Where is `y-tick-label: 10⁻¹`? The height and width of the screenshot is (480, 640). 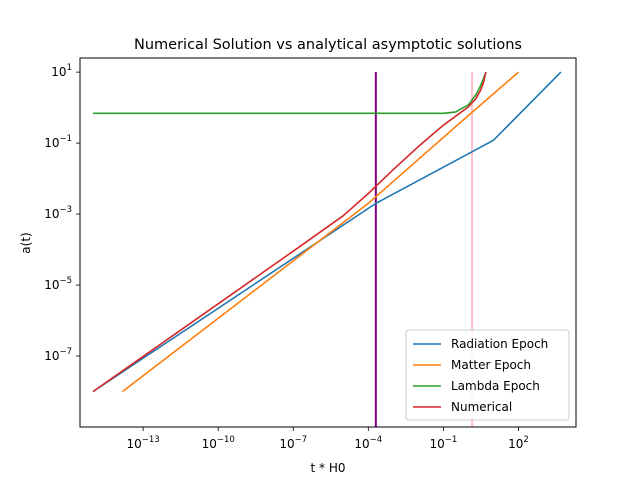 y-tick-label: 10⁻¹ is located at coordinates (58, 142).